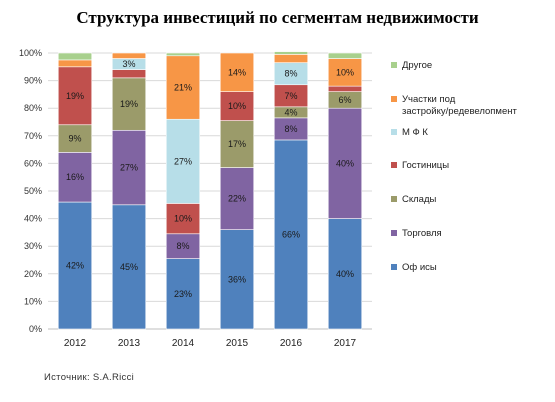 This screenshot has width=555, height=402. Describe the element at coordinates (75, 266) in the screenshot. I see `data-label: 42%` at that location.